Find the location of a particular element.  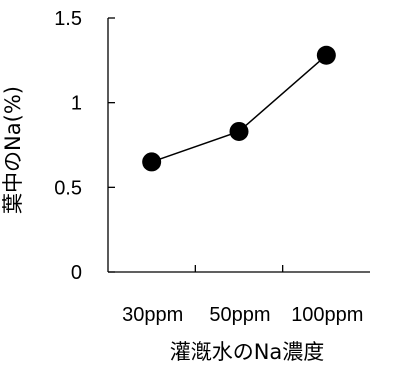

x-tick-label: 30ppm is located at coordinates (152, 315).